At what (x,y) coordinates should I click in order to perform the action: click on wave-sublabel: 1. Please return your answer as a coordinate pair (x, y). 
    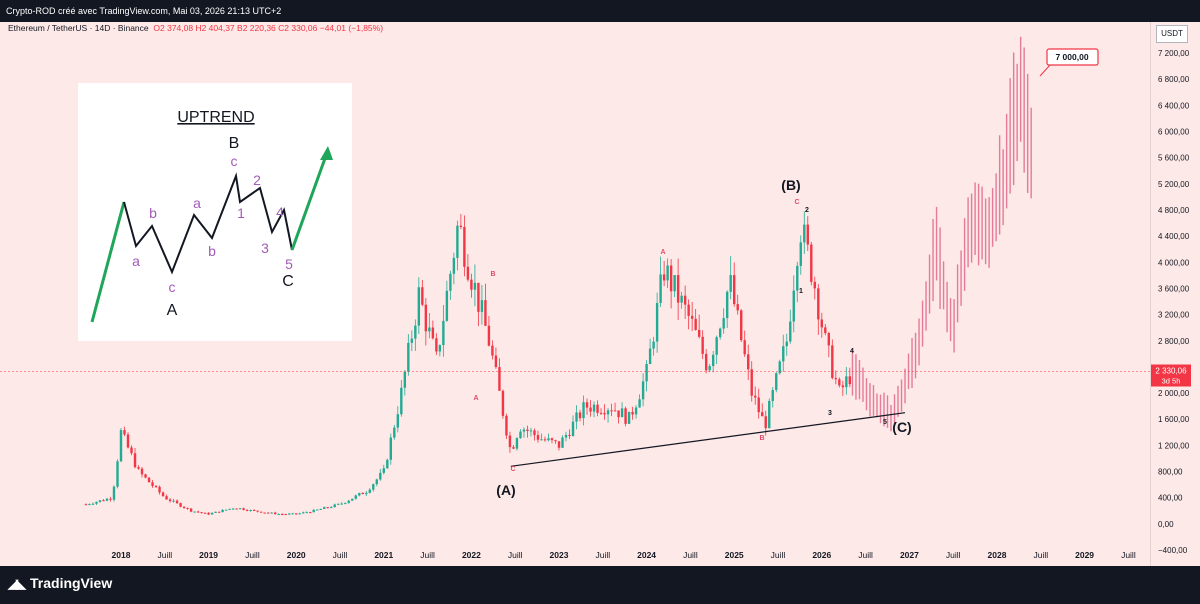
    Looking at the image, I should click on (801, 291).